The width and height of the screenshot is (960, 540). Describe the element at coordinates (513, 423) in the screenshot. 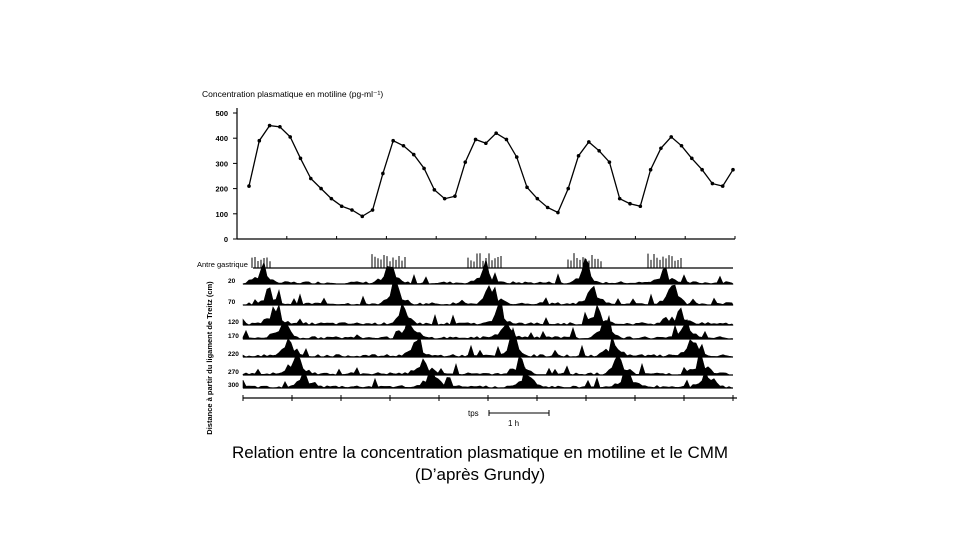

I see `scale-bar-label: 1 h` at that location.